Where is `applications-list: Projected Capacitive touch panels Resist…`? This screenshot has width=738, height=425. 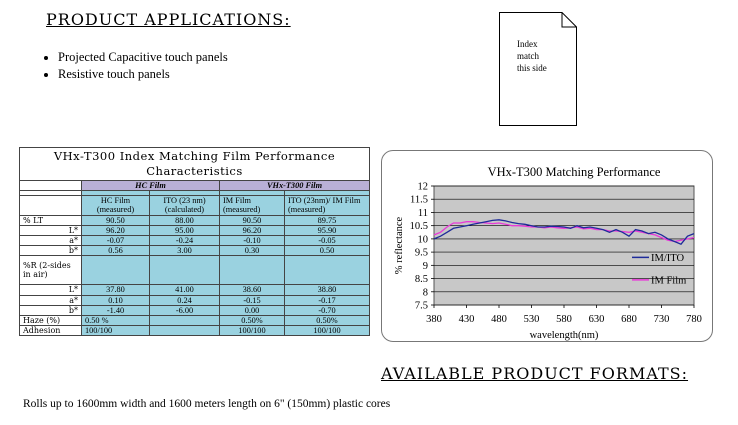
applications-list: Projected Capacitive touch panels Resist… is located at coordinates (134, 67).